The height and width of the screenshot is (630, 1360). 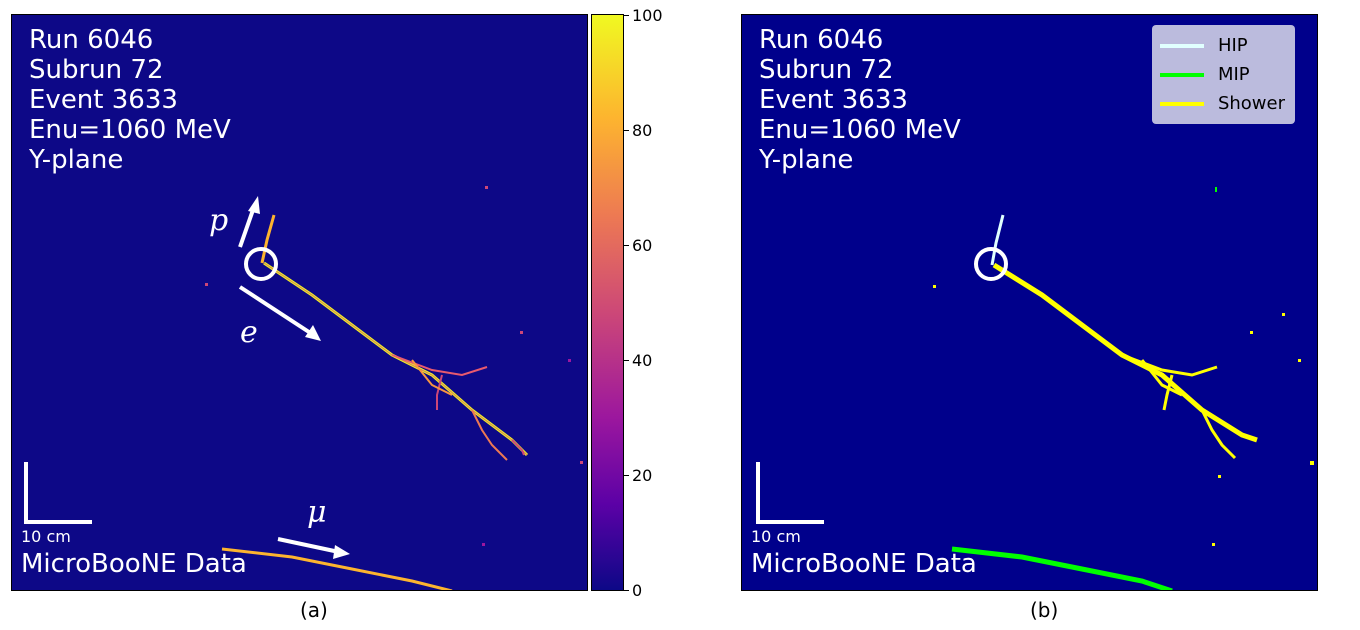 What do you see at coordinates (642, 245) in the screenshot?
I see `colorbar-tick: 60` at bounding box center [642, 245].